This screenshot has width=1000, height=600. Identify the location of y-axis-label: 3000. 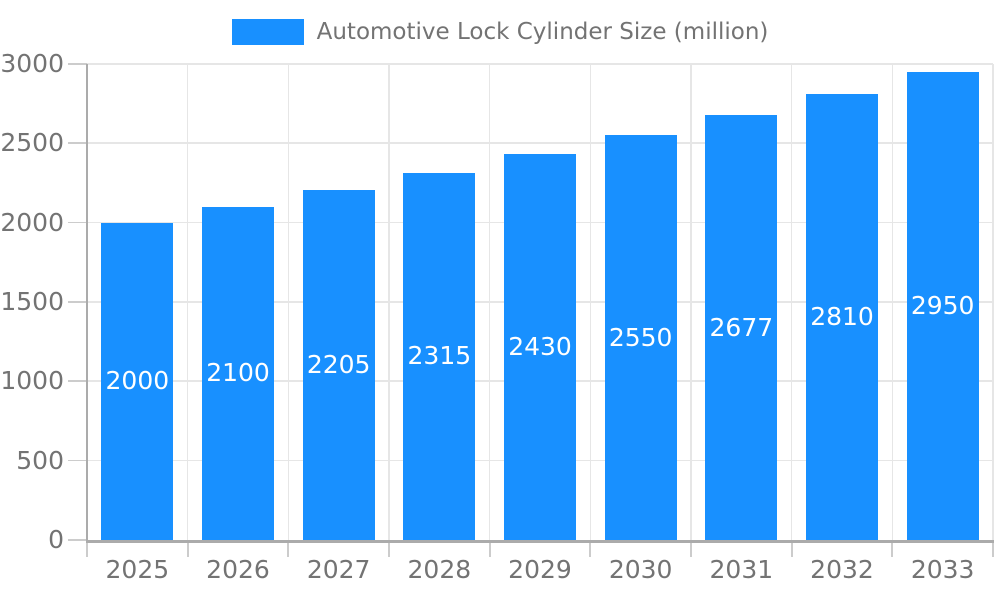
(32, 63).